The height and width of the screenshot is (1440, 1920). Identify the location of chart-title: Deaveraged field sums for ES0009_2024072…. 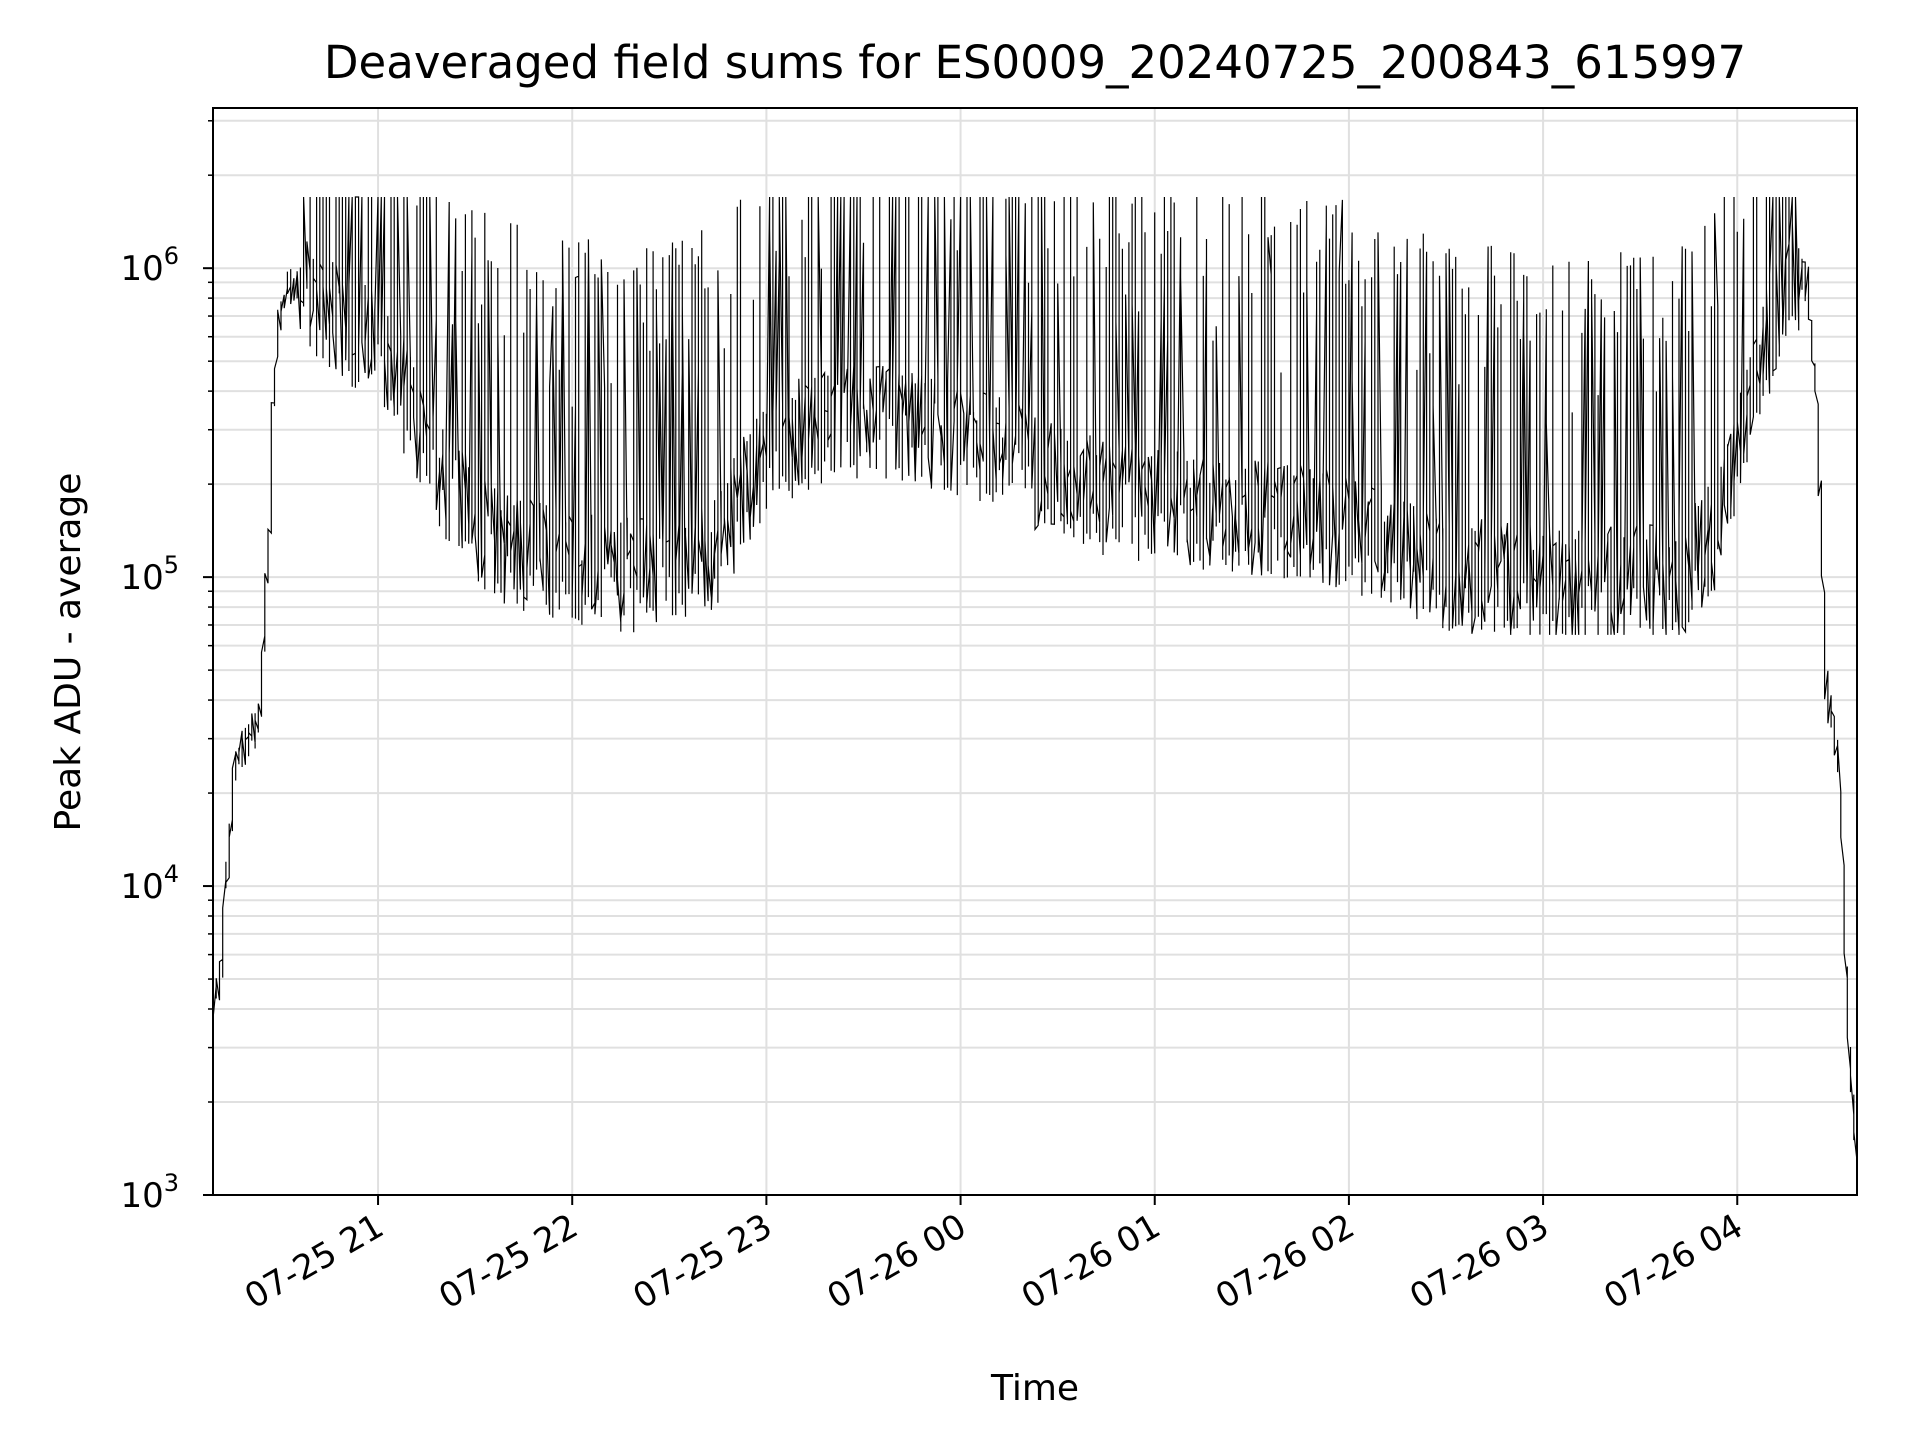
(1035, 62).